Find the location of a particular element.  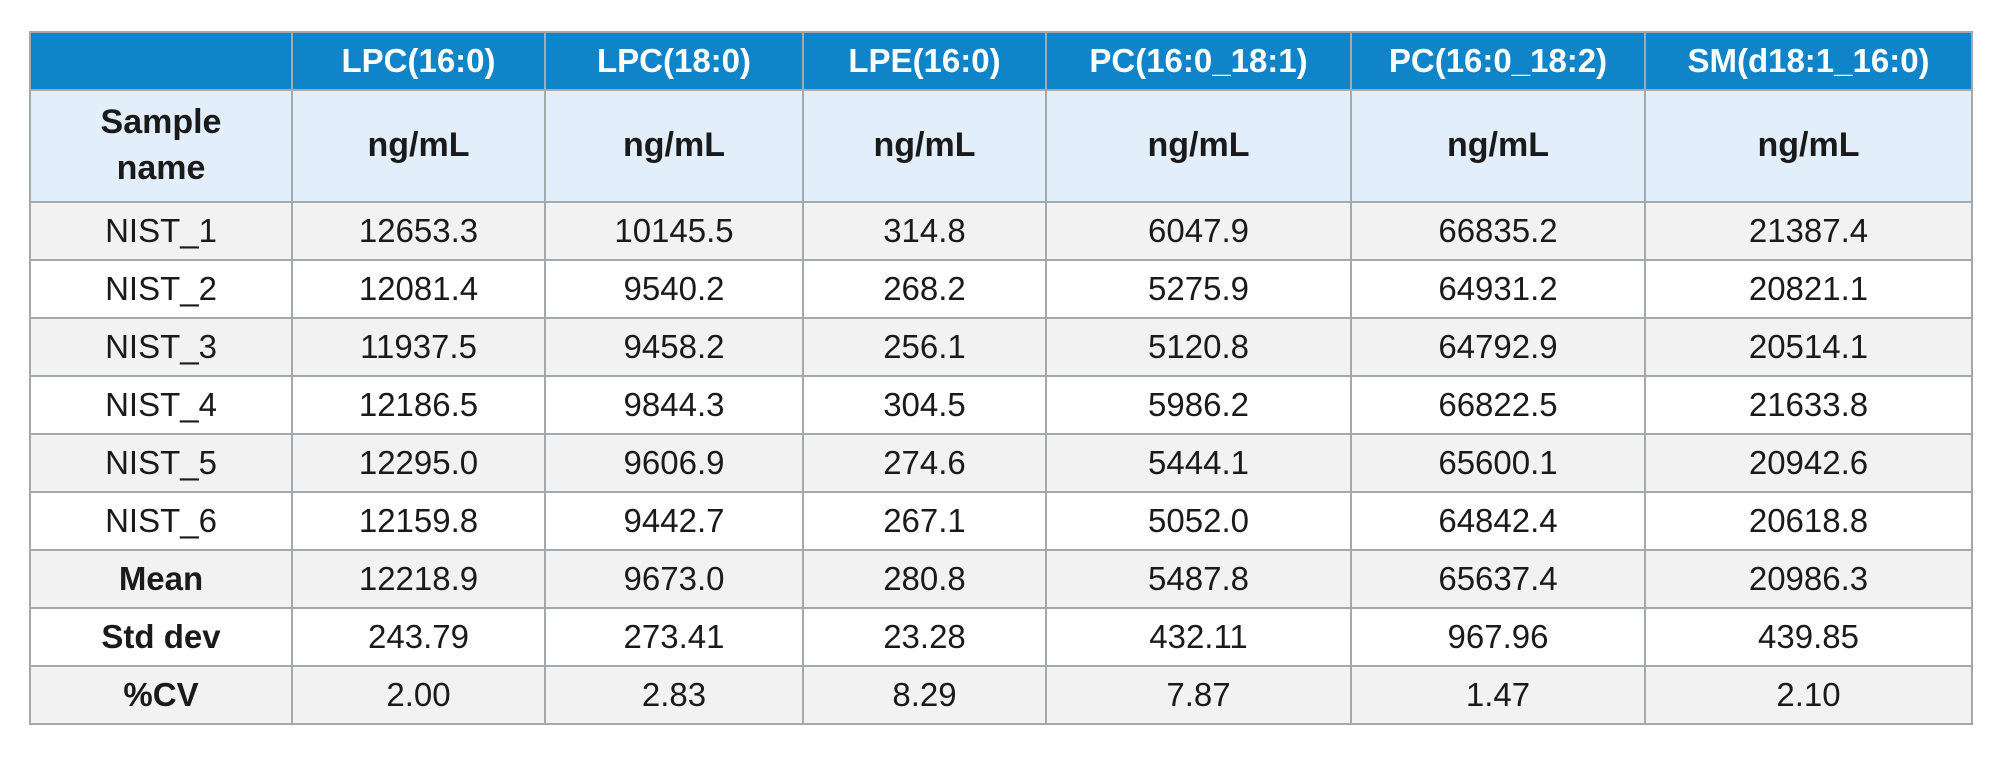

value-cell: 10145.5 is located at coordinates (674, 231).